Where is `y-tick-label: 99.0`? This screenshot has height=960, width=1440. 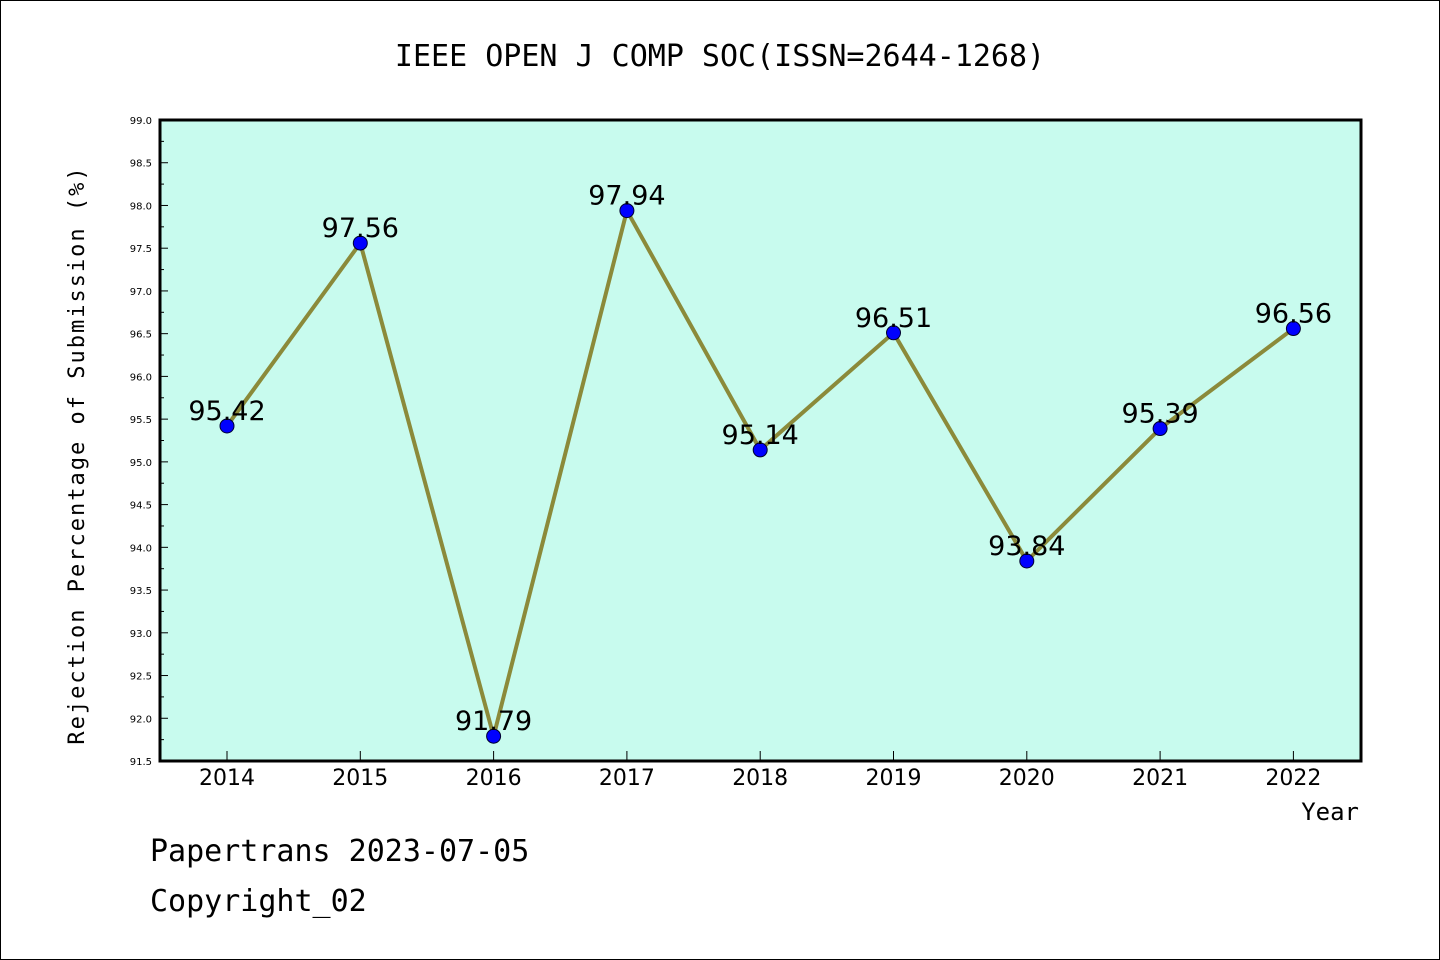
y-tick-label: 99.0 is located at coordinates (141, 121).